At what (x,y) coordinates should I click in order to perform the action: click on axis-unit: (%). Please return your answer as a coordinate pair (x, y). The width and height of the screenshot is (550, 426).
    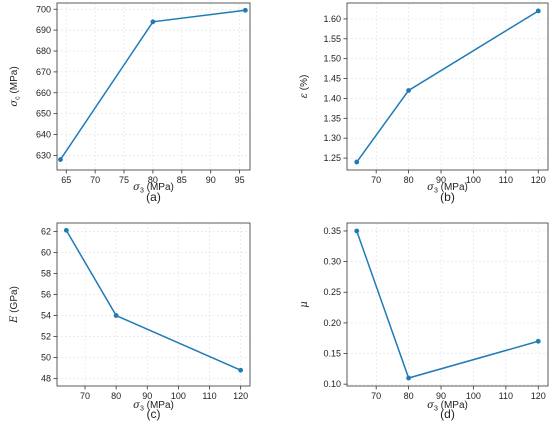
    Looking at the image, I should click on (304, 84).